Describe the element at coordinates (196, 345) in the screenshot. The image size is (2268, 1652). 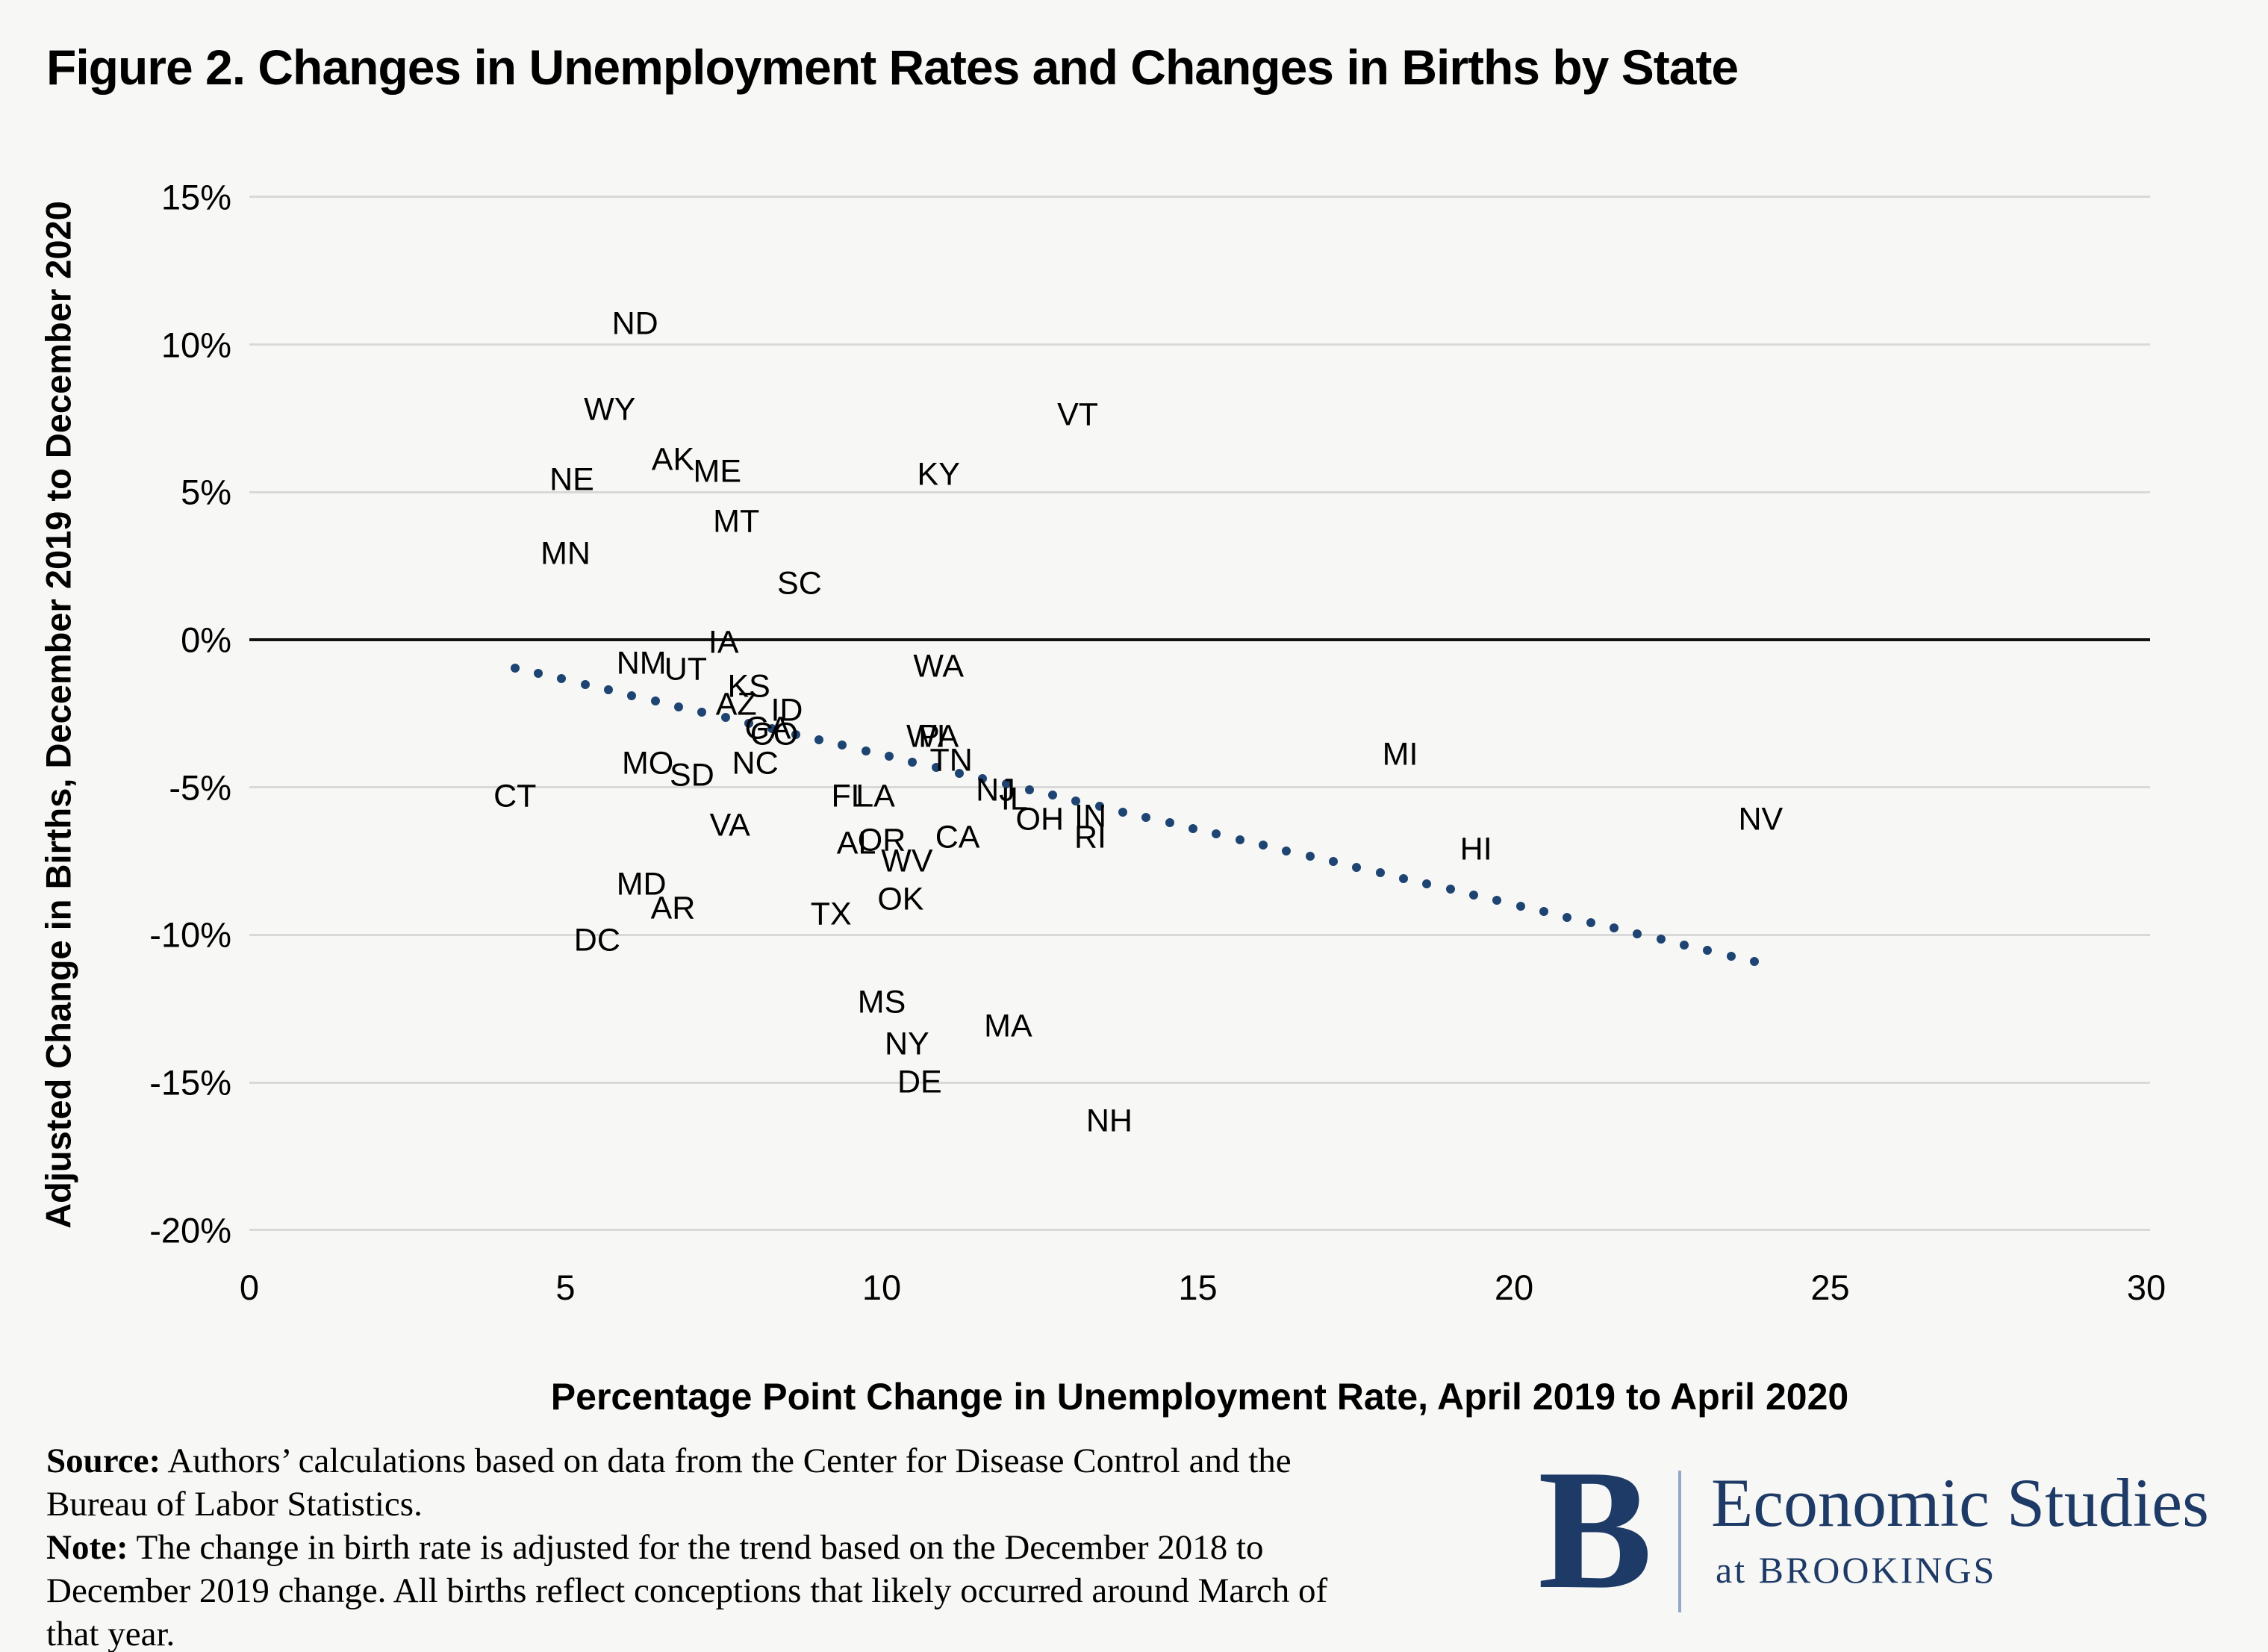
I see `y-tick-label: 10%` at that location.